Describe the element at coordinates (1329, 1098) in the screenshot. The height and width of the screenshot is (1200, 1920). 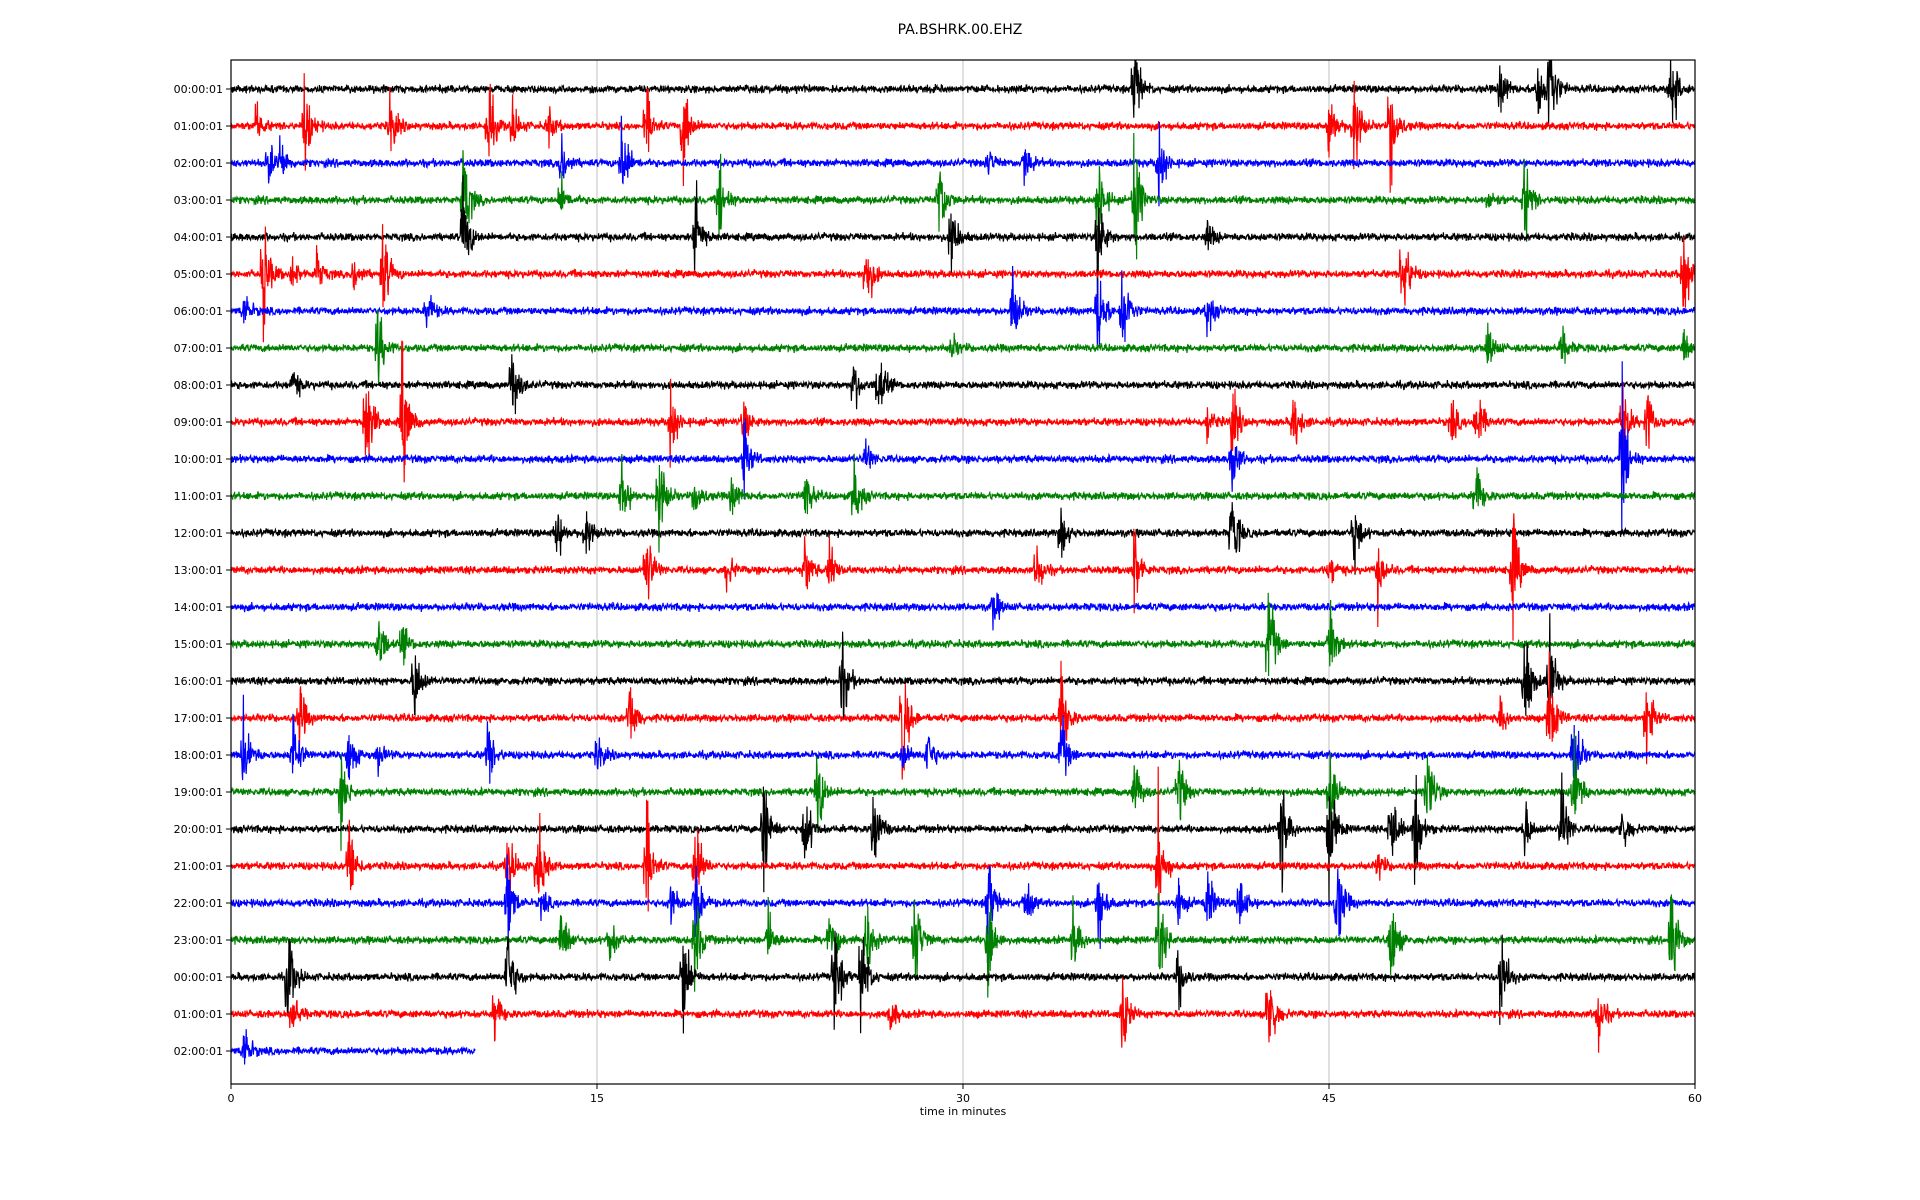
I see `x-tick-label: 45` at that location.